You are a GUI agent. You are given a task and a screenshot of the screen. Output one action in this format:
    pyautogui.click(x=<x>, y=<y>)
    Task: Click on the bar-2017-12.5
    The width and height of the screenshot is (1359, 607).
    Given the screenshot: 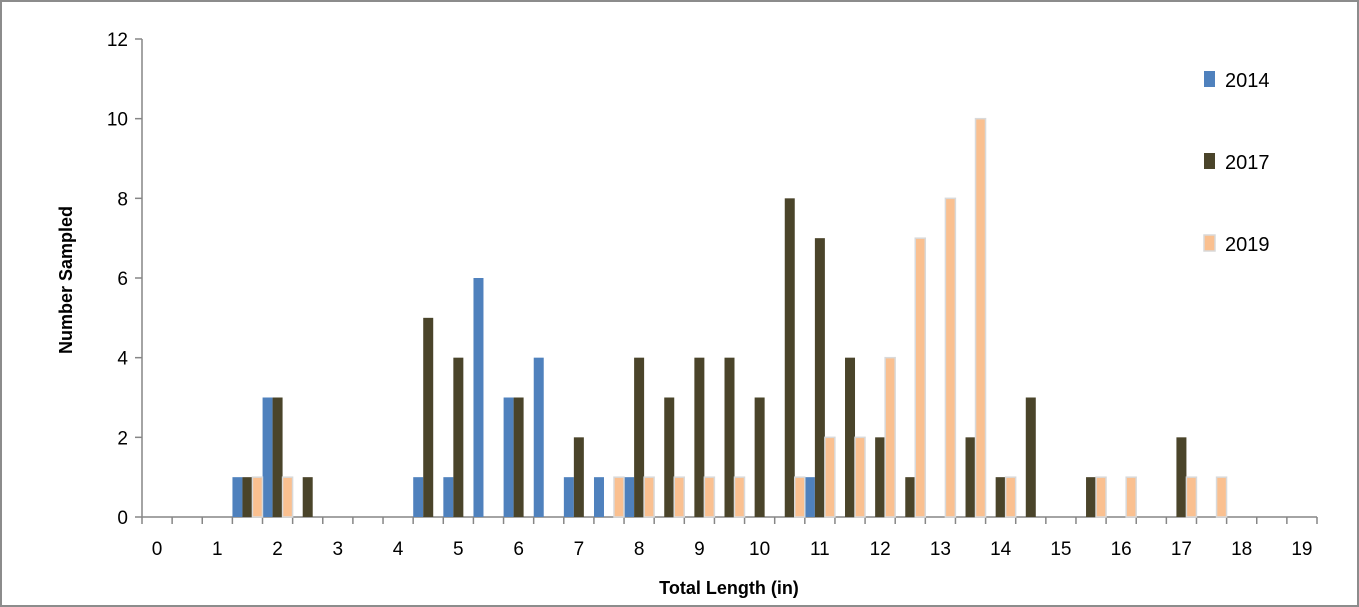 What is the action you would take?
    pyautogui.click(x=910, y=497)
    